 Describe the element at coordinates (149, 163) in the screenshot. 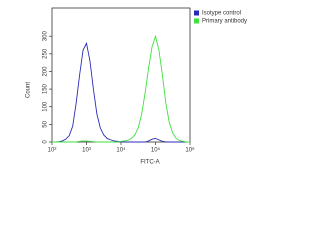

I see `x-axis-label: FITC-A` at that location.